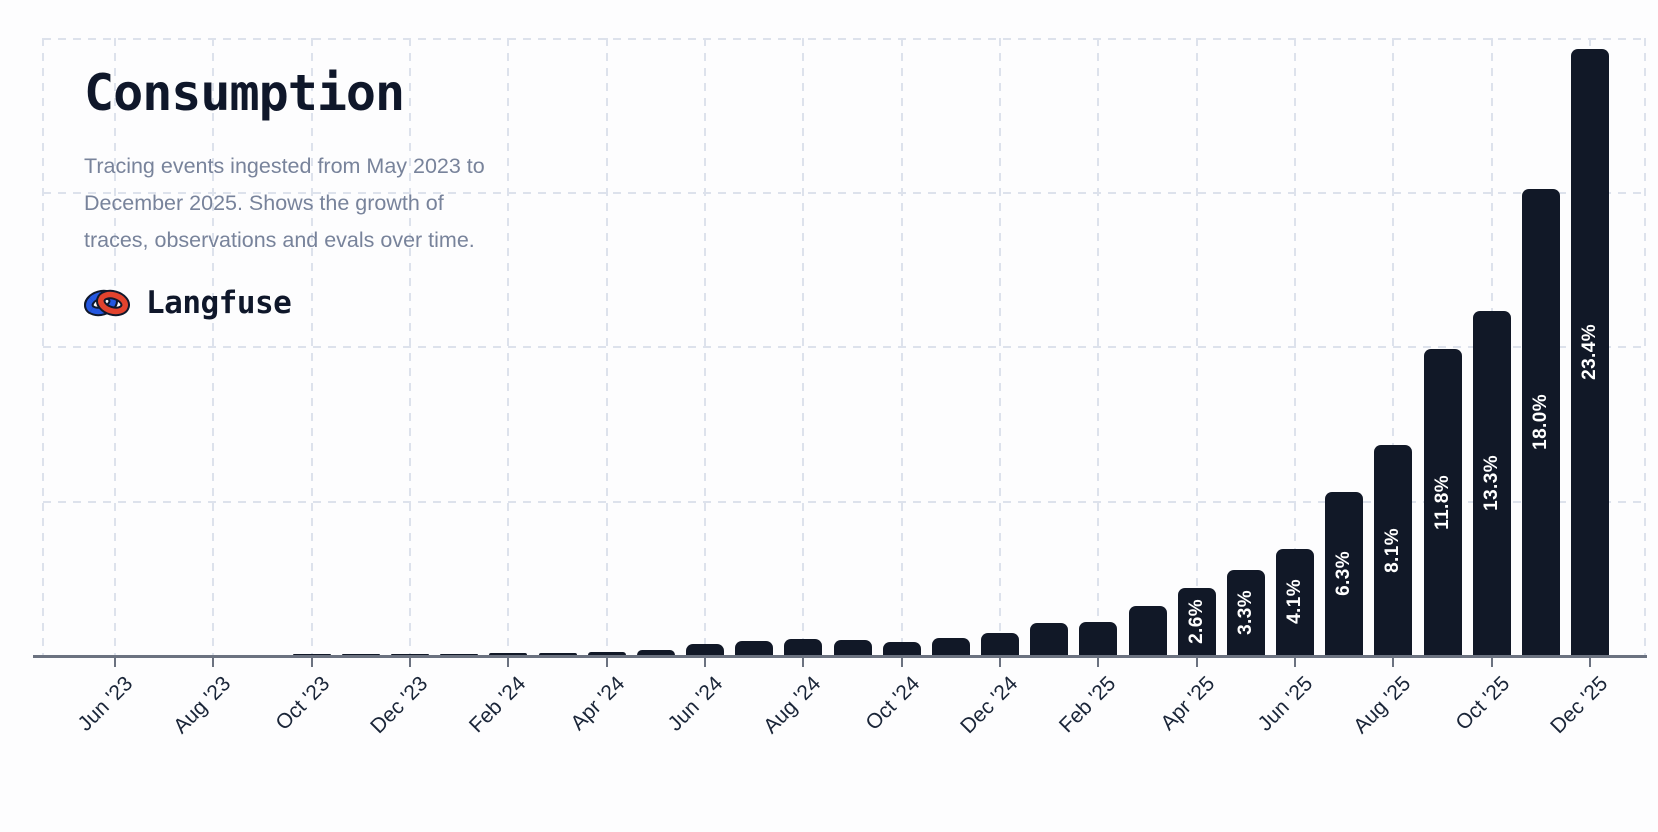 This screenshot has height=832, width=1658. I want to click on x-tick-label: Jun '23, so click(105, 704).